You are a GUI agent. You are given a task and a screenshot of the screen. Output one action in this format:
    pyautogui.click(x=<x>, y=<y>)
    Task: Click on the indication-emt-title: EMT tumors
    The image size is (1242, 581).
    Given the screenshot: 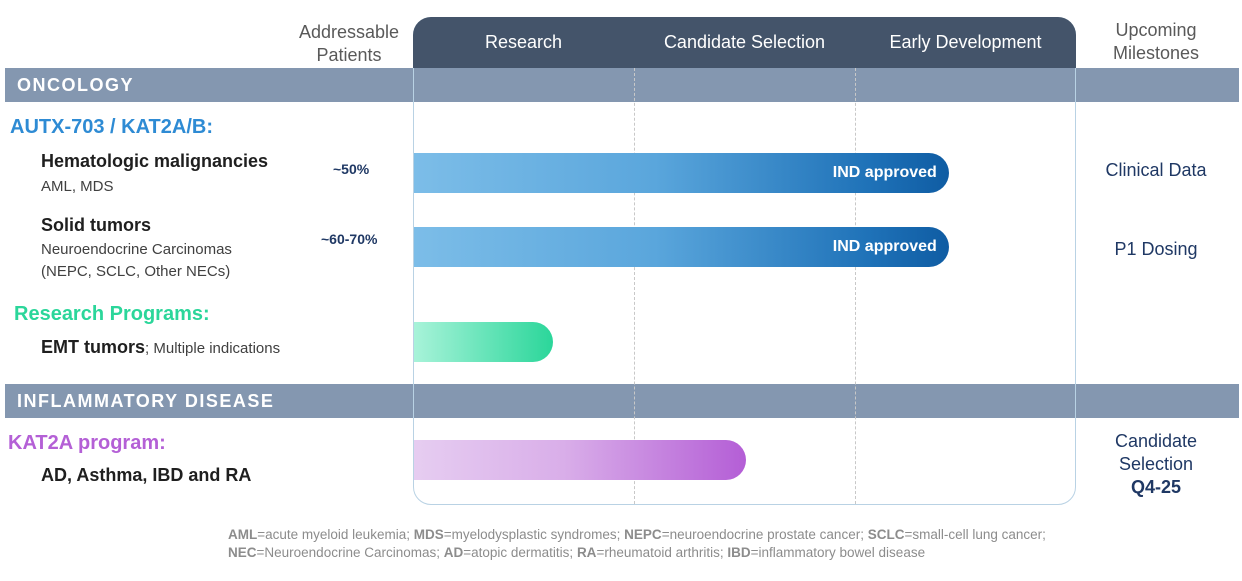 What is the action you would take?
    pyautogui.click(x=93, y=347)
    